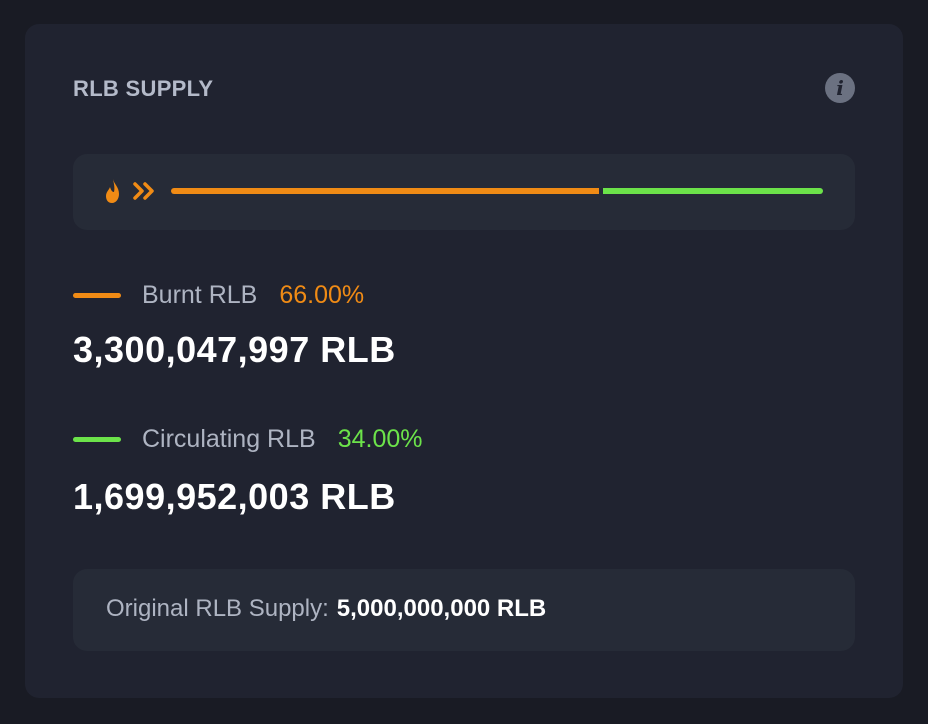  What do you see at coordinates (713, 191) in the screenshot?
I see `circulating-progress-segment` at bounding box center [713, 191].